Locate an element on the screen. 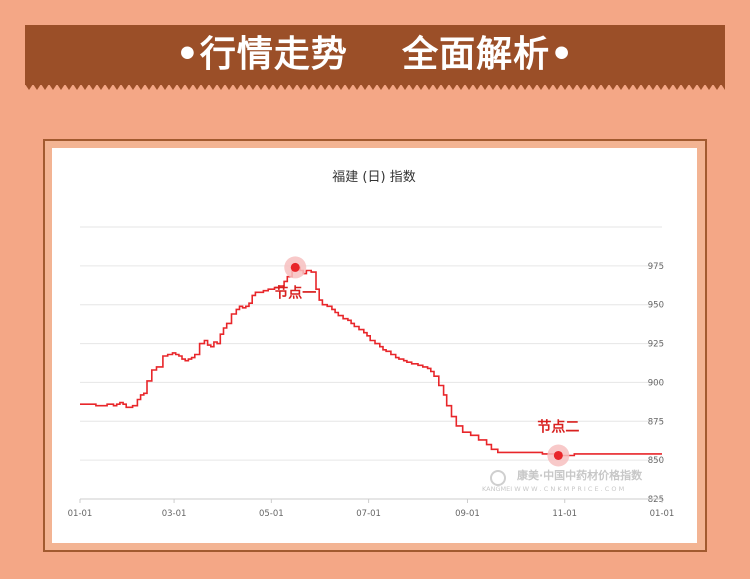  header-banner is located at coordinates (375, 55).